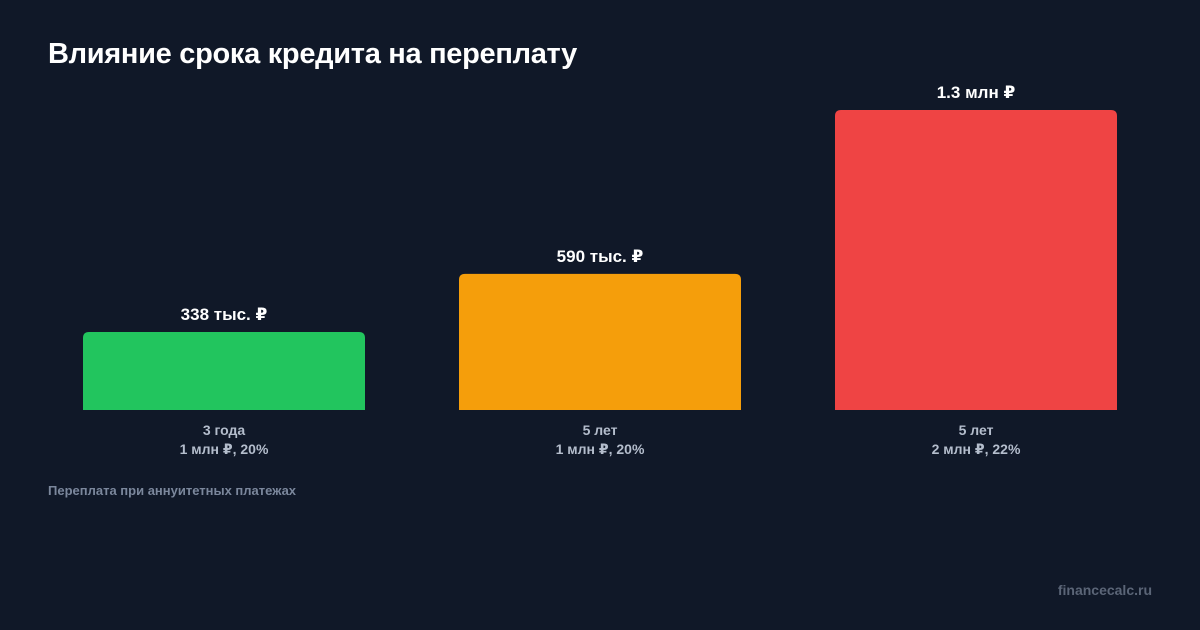  What do you see at coordinates (172, 490) in the screenshot?
I see `chart-footnote: Переплата при аннуитетных платежах` at bounding box center [172, 490].